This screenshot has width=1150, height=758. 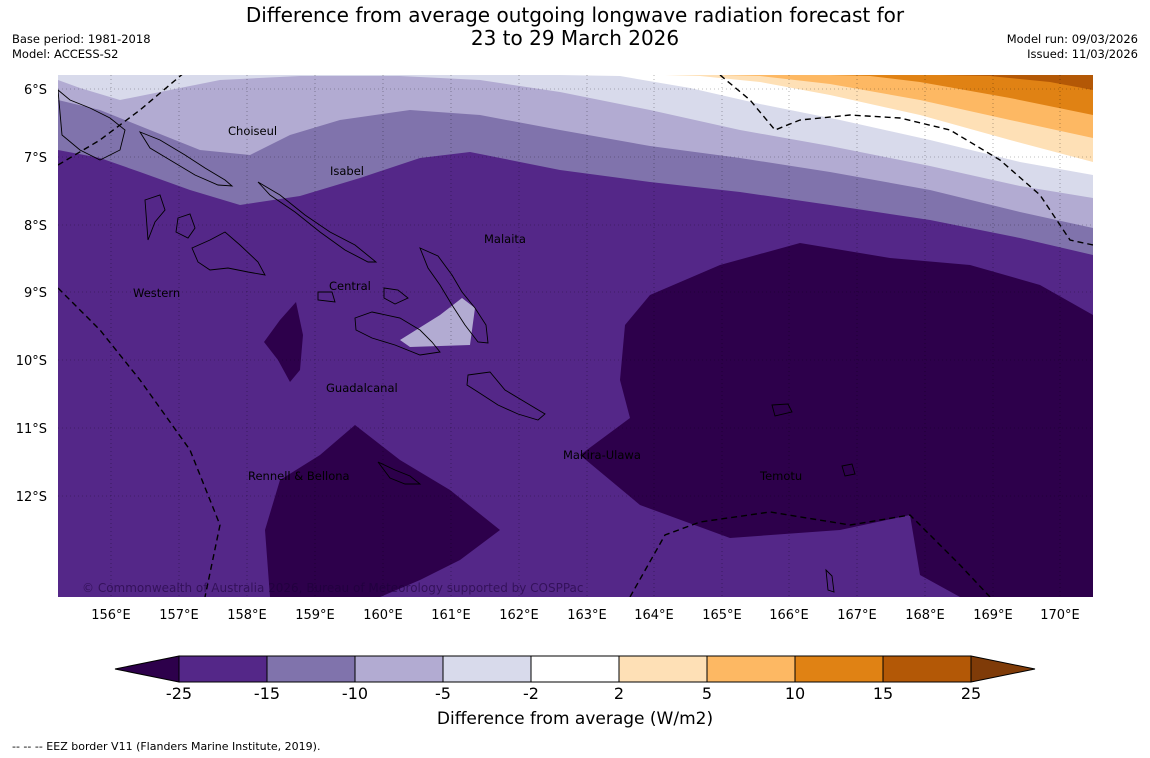 What do you see at coordinates (35, 90) in the screenshot?
I see `lat-label: 6°S` at bounding box center [35, 90].